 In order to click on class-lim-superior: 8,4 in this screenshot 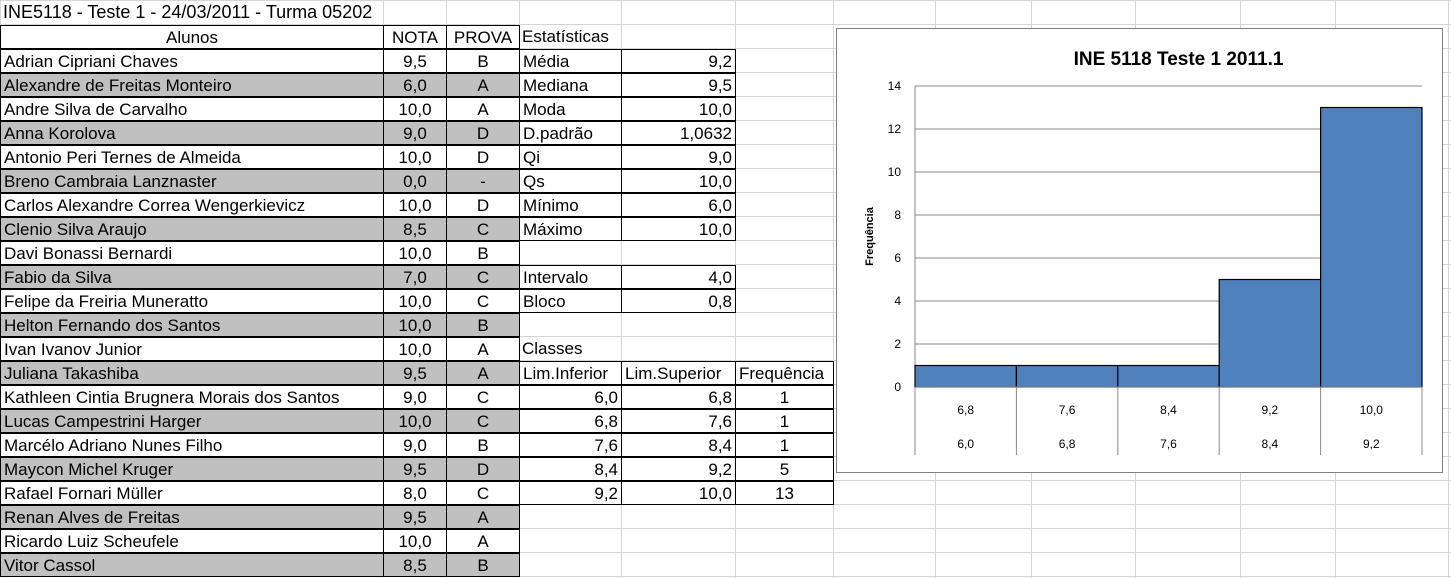, I will do `click(678, 445)`.